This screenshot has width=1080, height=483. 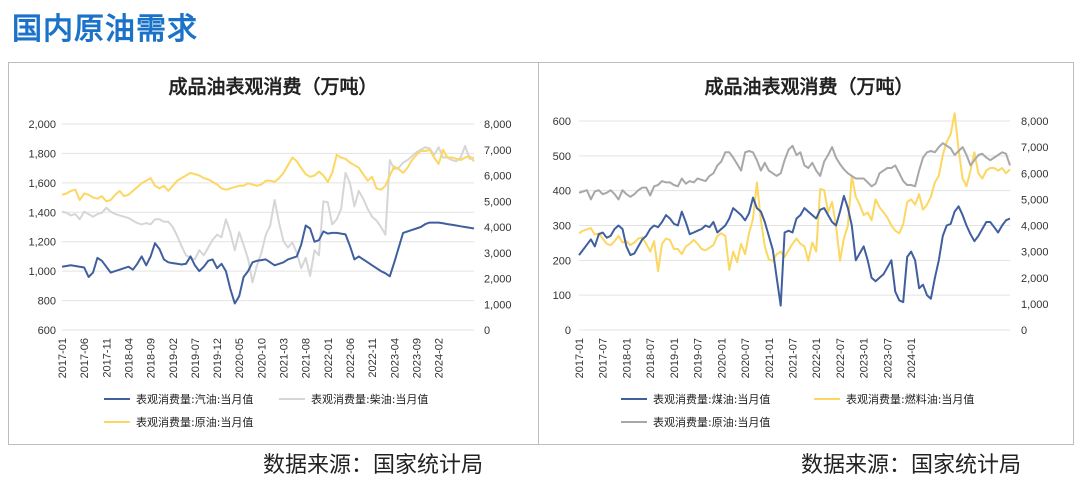 What do you see at coordinates (307, 358) in the screenshot?
I see `x-tick-label: 2021-08` at bounding box center [307, 358].